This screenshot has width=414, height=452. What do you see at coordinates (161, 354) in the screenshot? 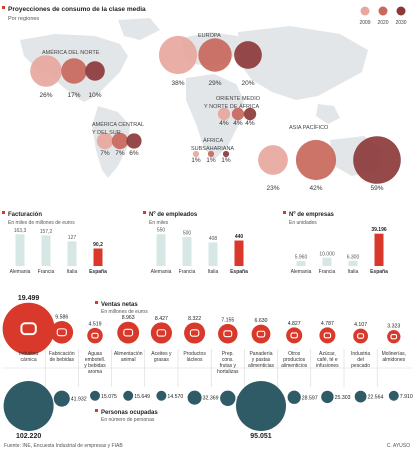
I see `sector-name-label: Aceites y` at bounding box center [161, 354].